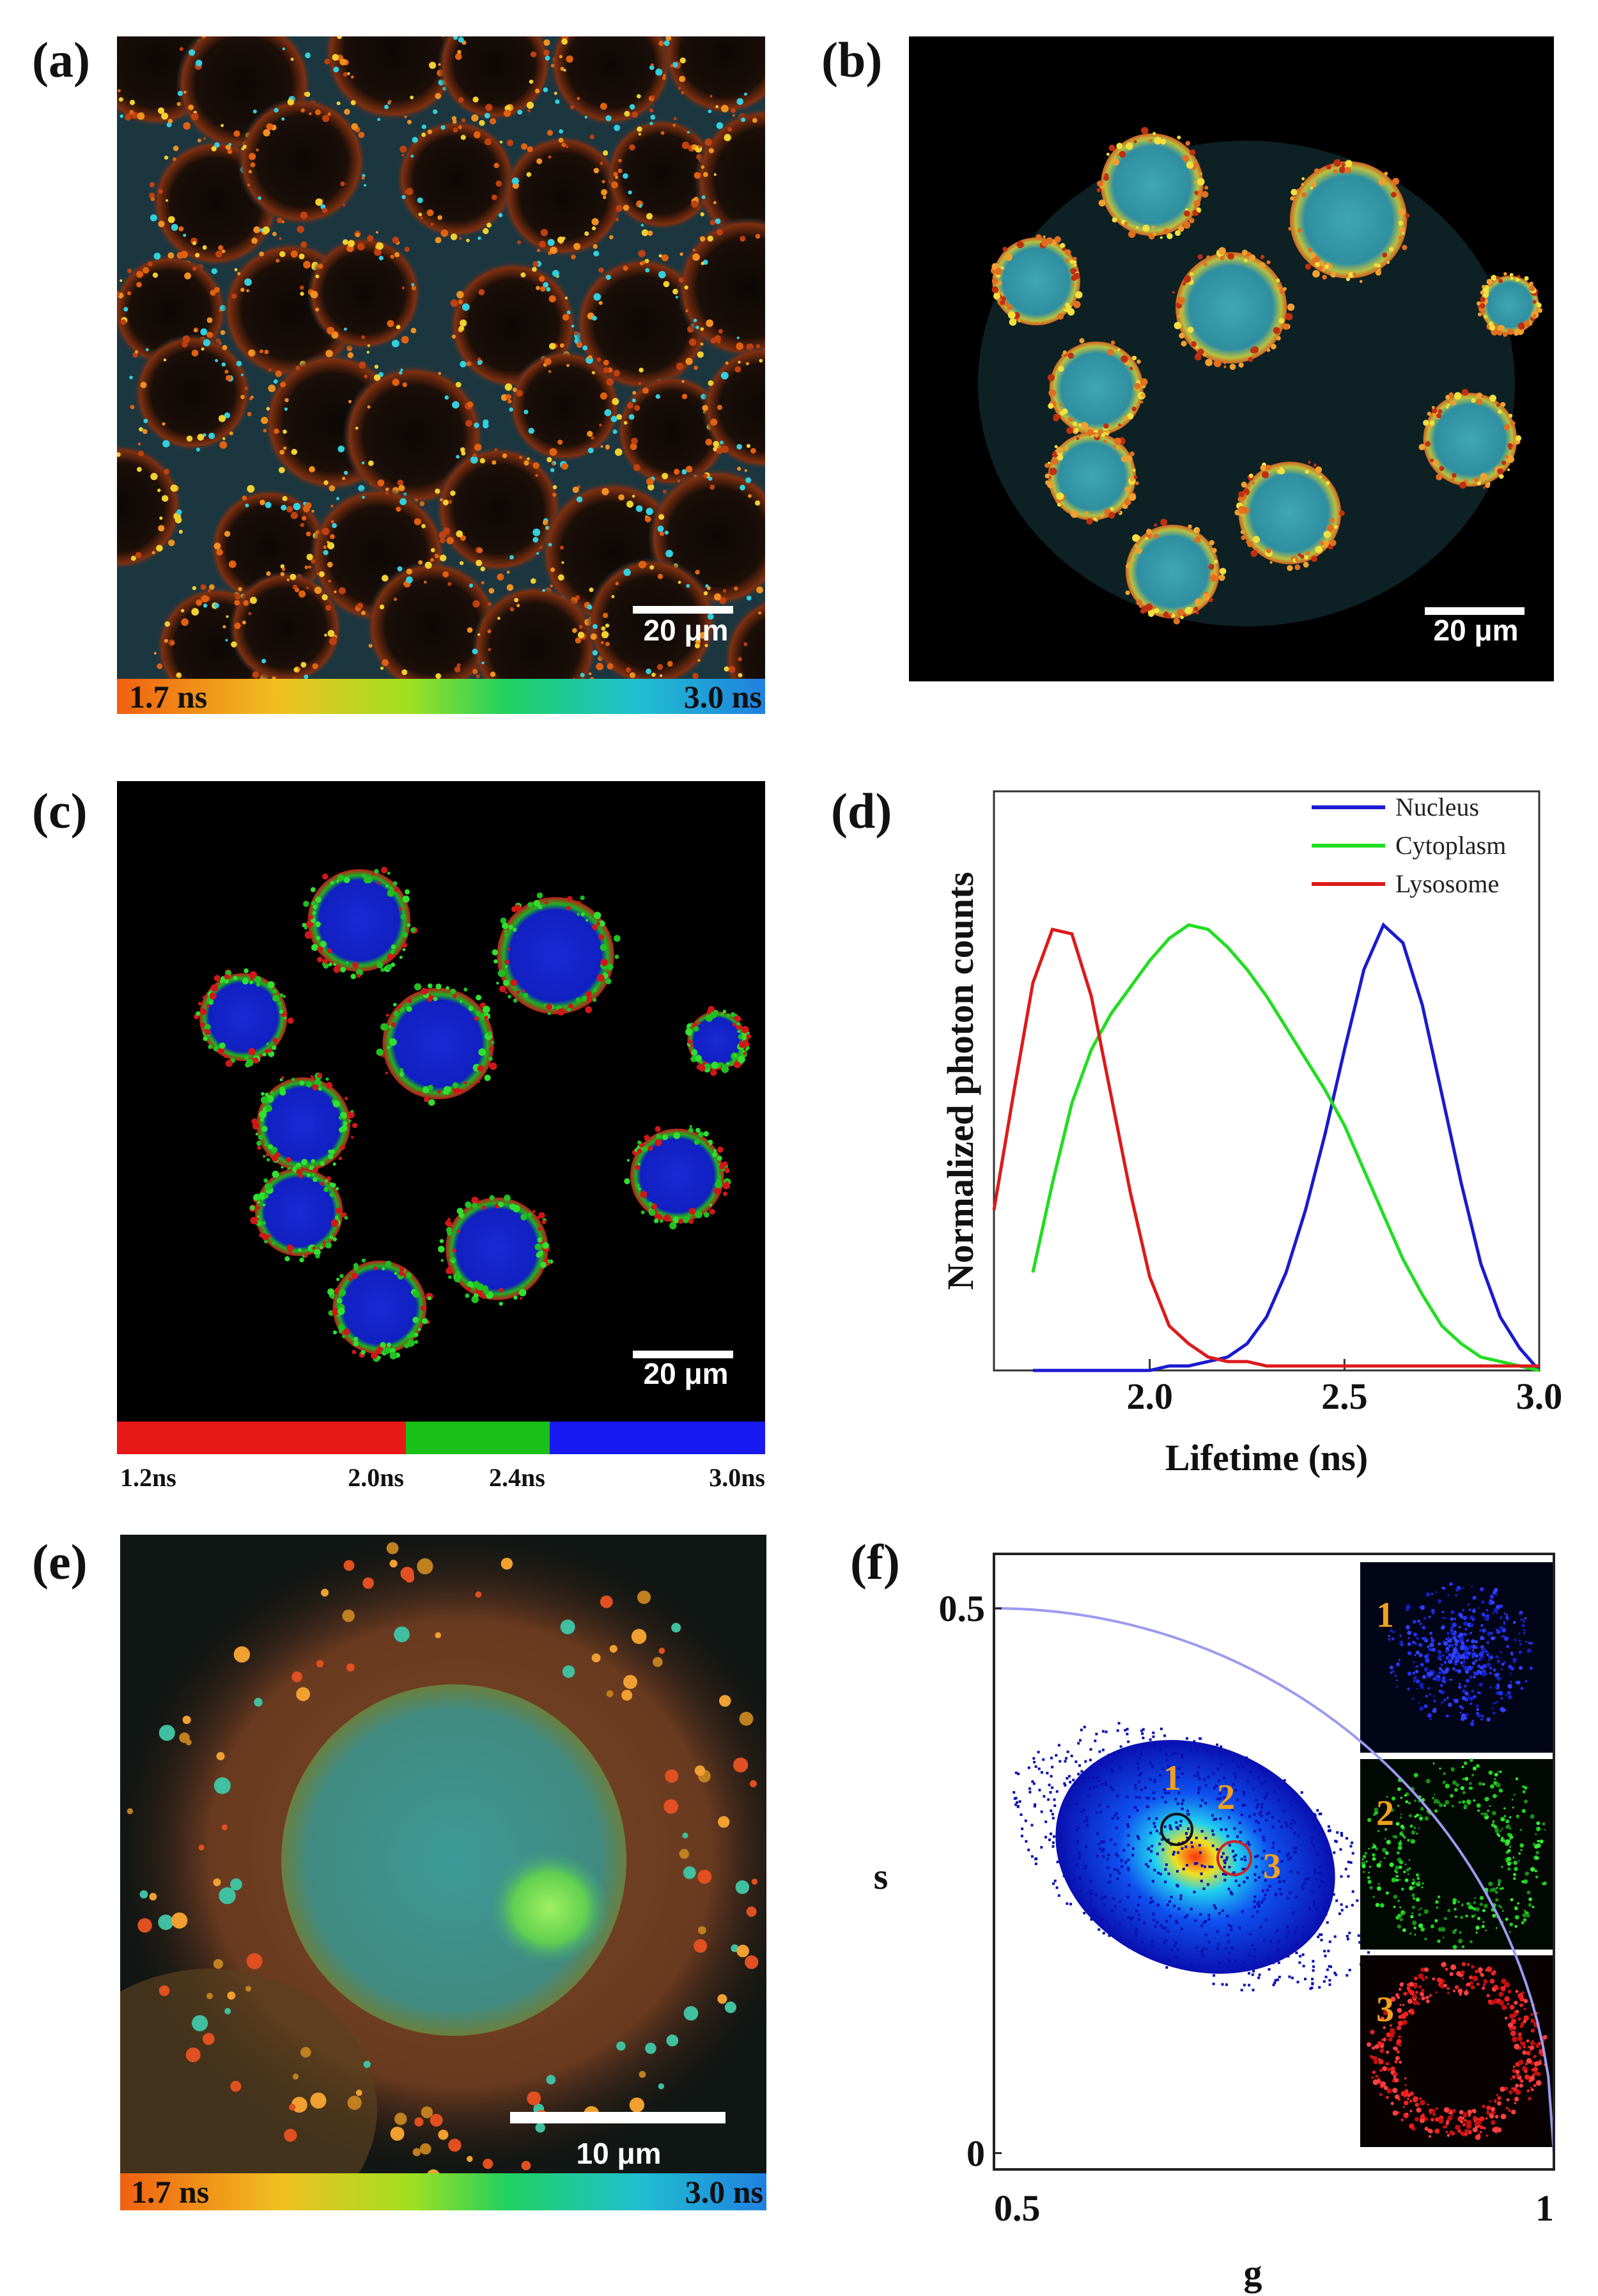  What do you see at coordinates (657, 1438) in the screenshot?
I see `colorbar-segment` at bounding box center [657, 1438].